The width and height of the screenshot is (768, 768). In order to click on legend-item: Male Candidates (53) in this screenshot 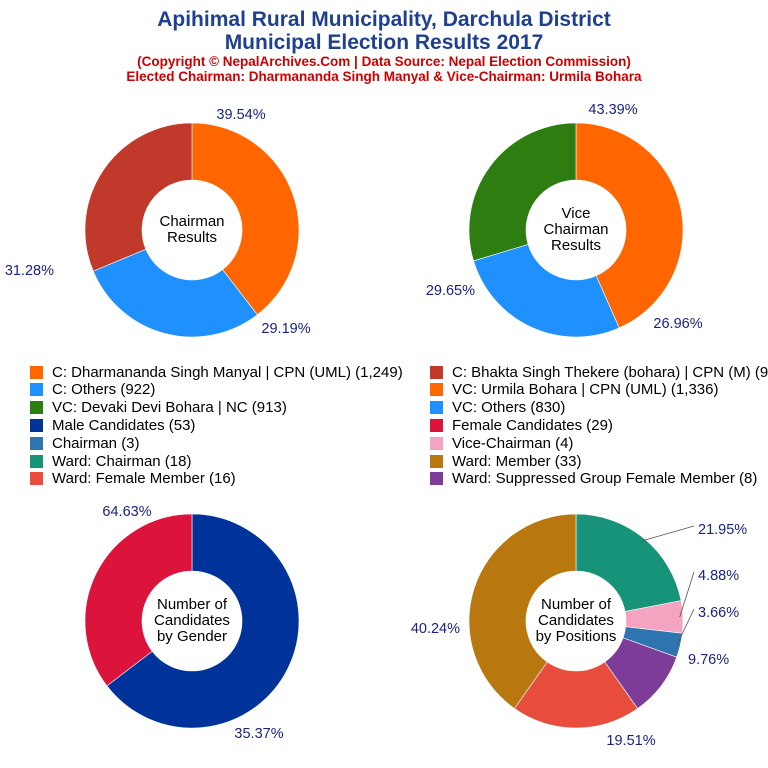, I will do `click(112, 425)`.